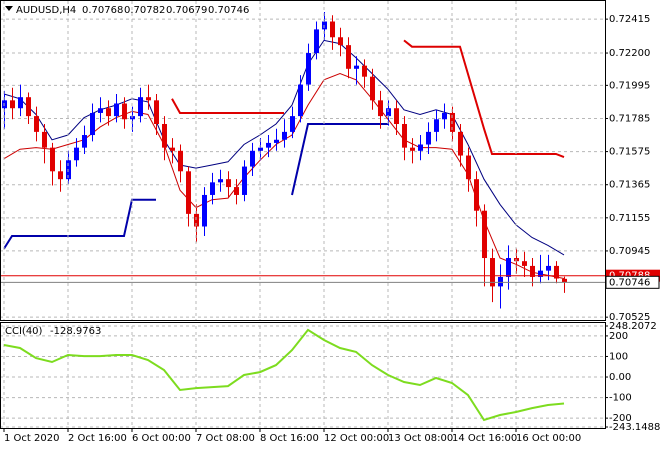 This screenshot has width=660, height=450. What do you see at coordinates (97, 438) in the screenshot?
I see `x-tick-label: 2 Oct 16:00` at bounding box center [97, 438].